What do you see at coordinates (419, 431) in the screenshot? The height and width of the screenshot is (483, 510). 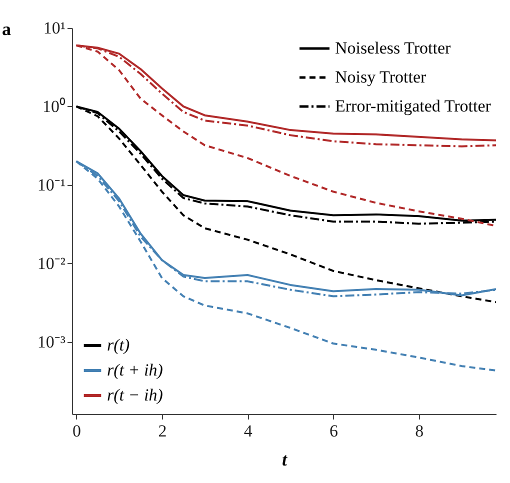 I see `x-tick-label: 8` at bounding box center [419, 431].